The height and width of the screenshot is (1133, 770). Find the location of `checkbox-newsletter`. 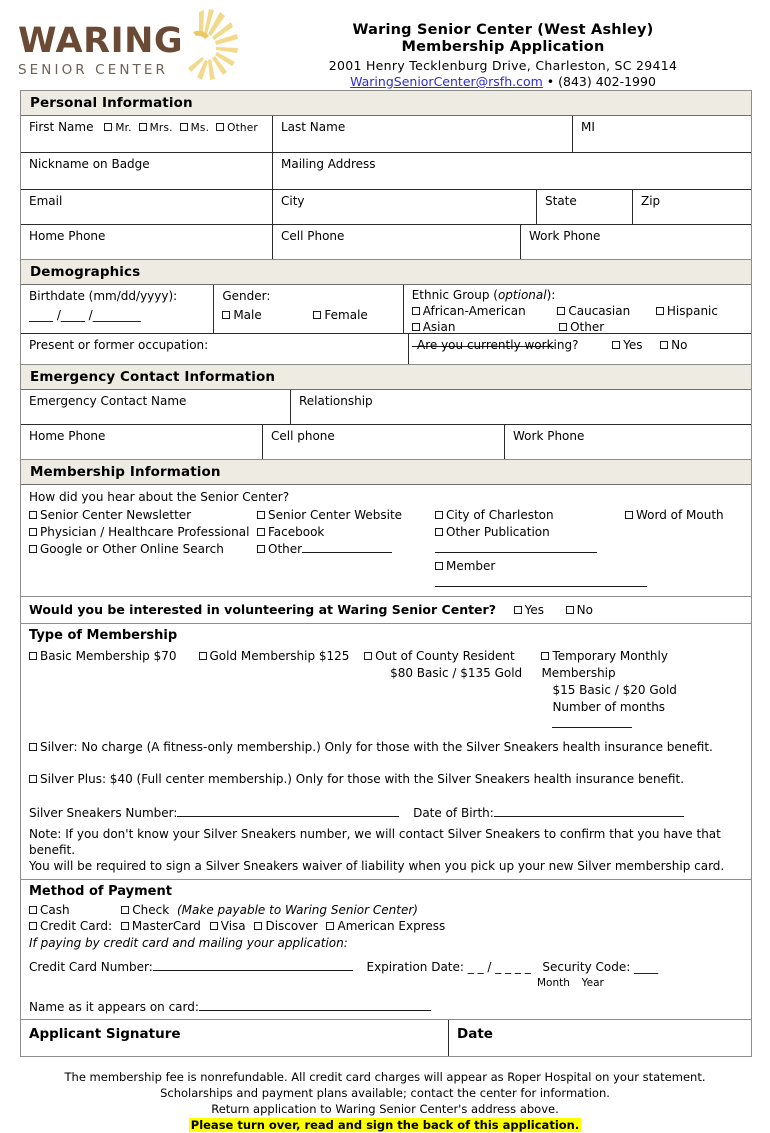

checkbox-newsletter is located at coordinates (33, 515).